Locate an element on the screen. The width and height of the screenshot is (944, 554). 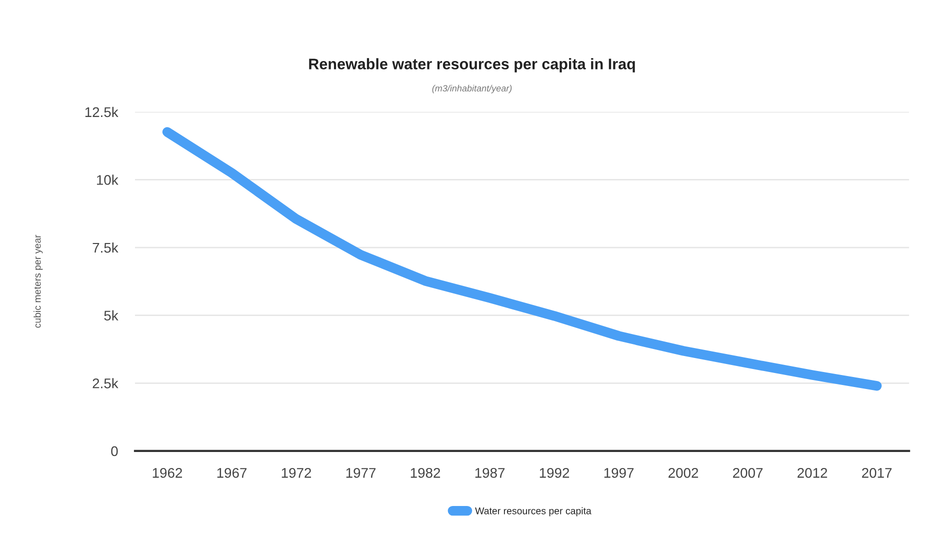
x-tick-label: 1962 is located at coordinates (167, 473).